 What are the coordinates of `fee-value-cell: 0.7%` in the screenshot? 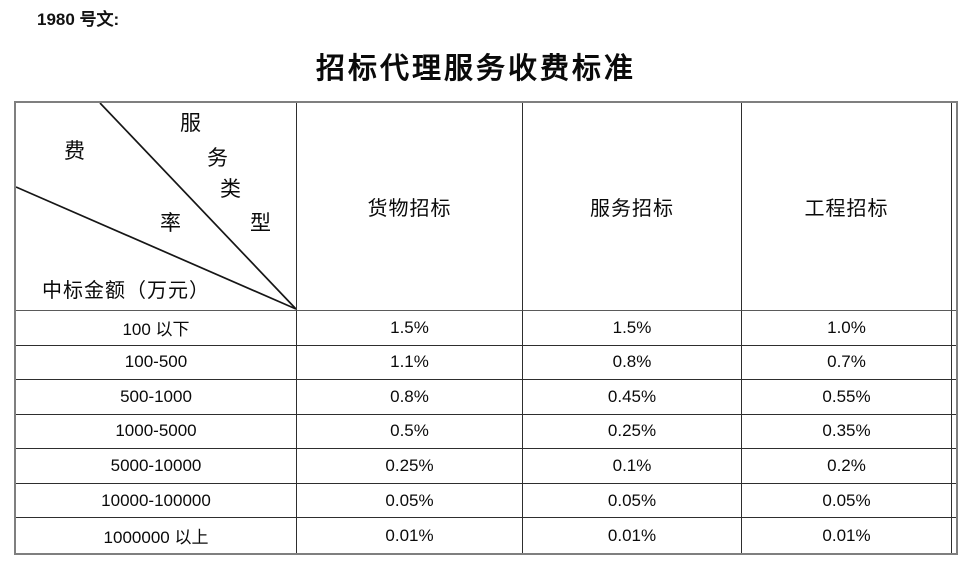 It's located at (847, 363).